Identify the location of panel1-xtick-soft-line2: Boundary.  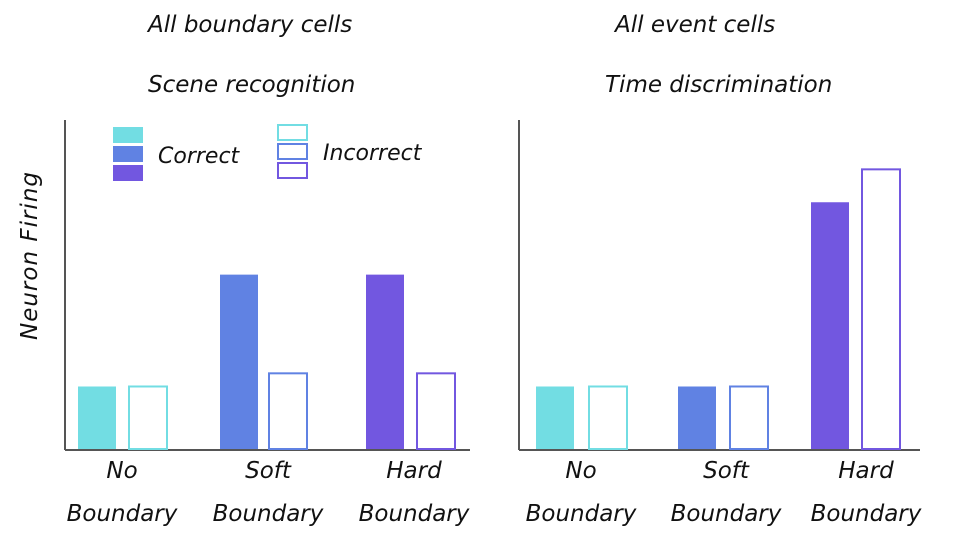
(268, 514).